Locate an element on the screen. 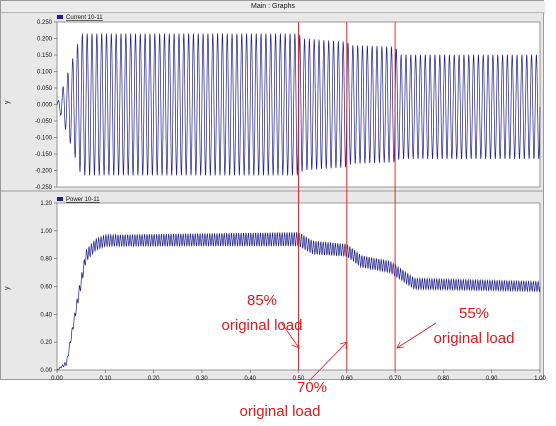 The image size is (556, 426). current-y-tick-label: -0.050 is located at coordinates (44, 122).